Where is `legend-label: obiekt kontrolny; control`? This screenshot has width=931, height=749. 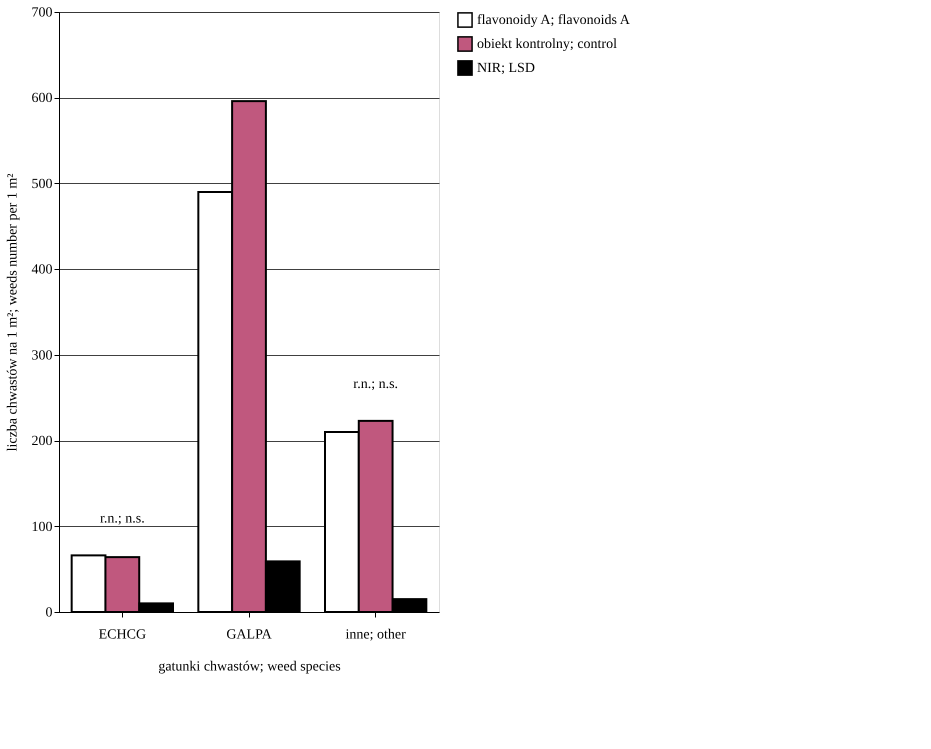 legend-label: obiekt kontrolny; control is located at coordinates (547, 44).